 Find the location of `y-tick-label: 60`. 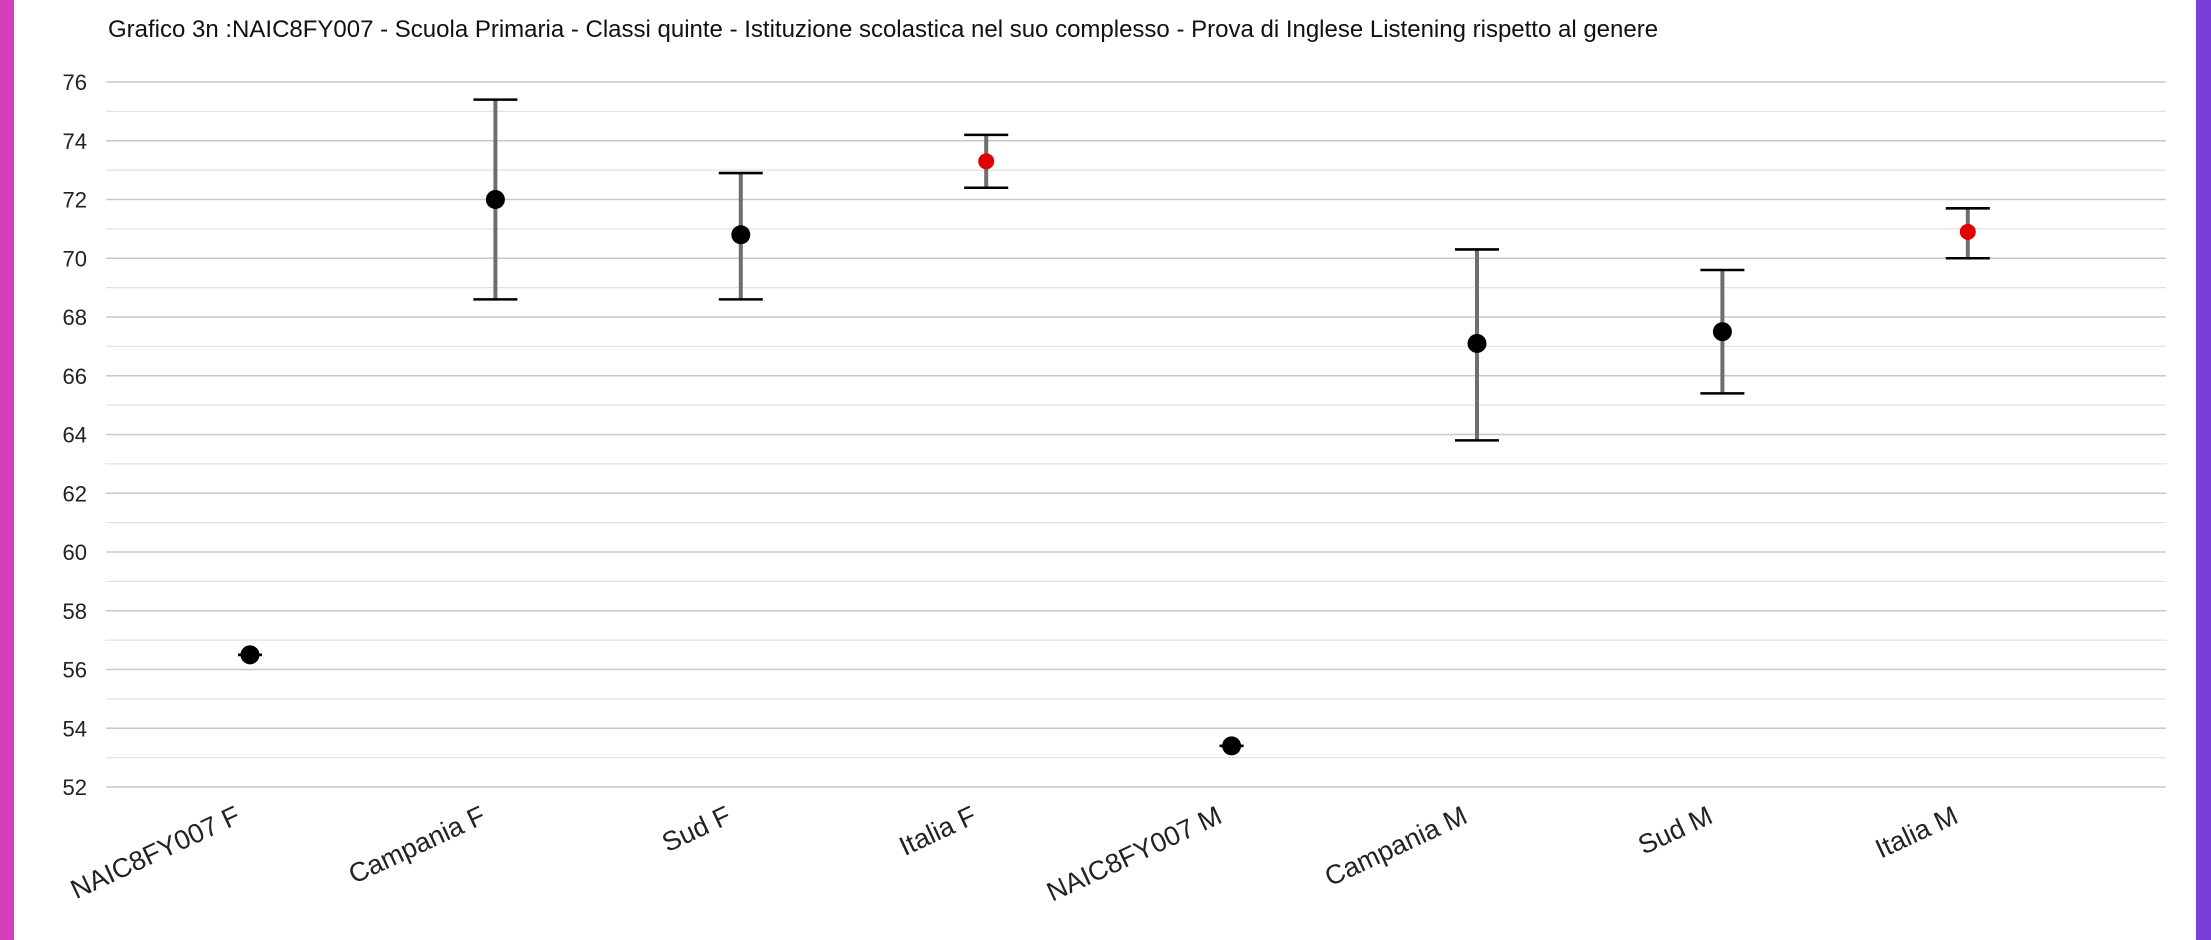

y-tick-label: 60 is located at coordinates (75, 552).